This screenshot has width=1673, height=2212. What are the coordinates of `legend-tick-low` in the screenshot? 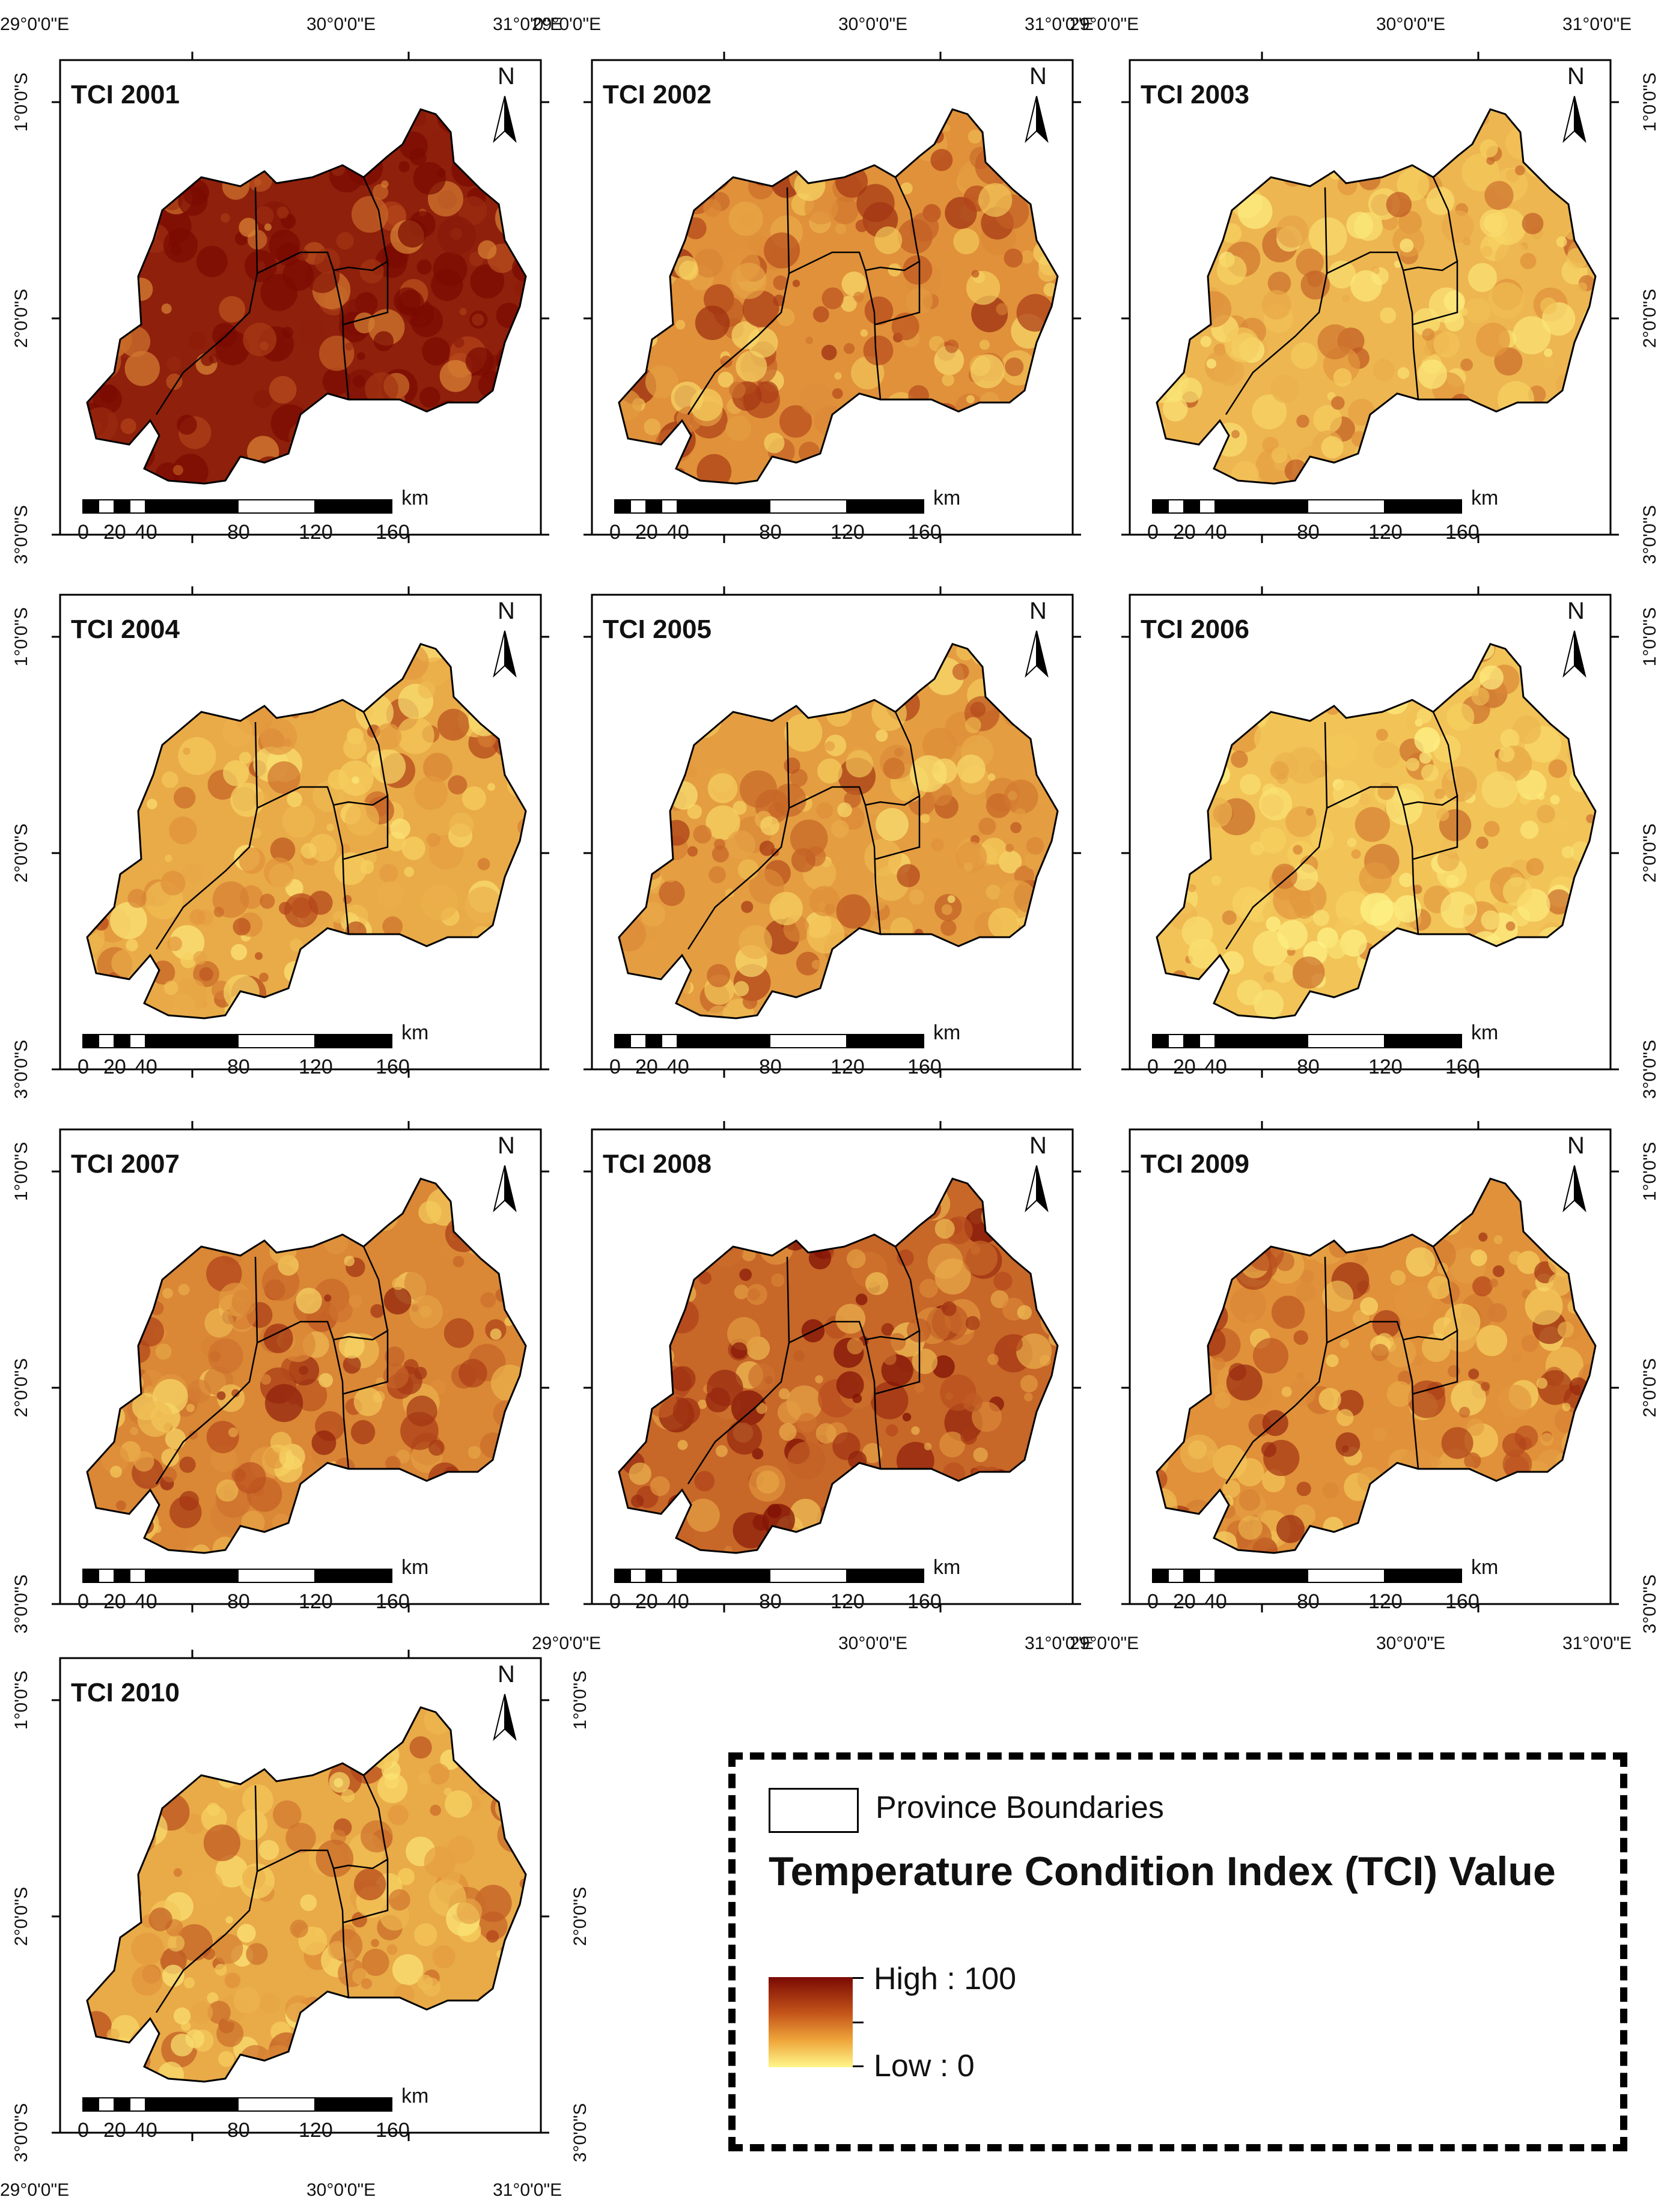 It's located at (858, 2066).